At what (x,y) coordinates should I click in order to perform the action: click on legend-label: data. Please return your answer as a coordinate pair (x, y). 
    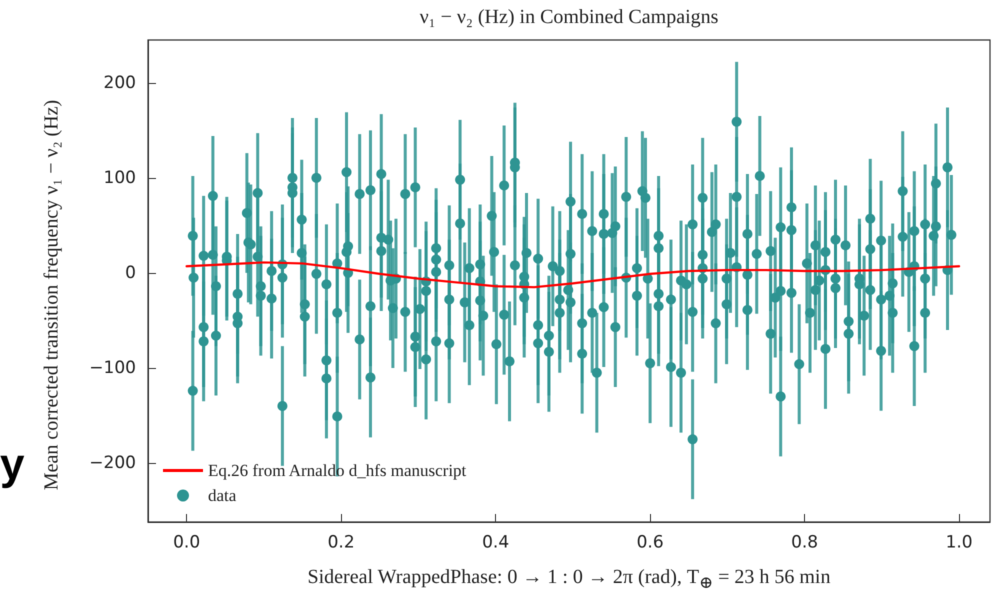
    Looking at the image, I should click on (222, 495).